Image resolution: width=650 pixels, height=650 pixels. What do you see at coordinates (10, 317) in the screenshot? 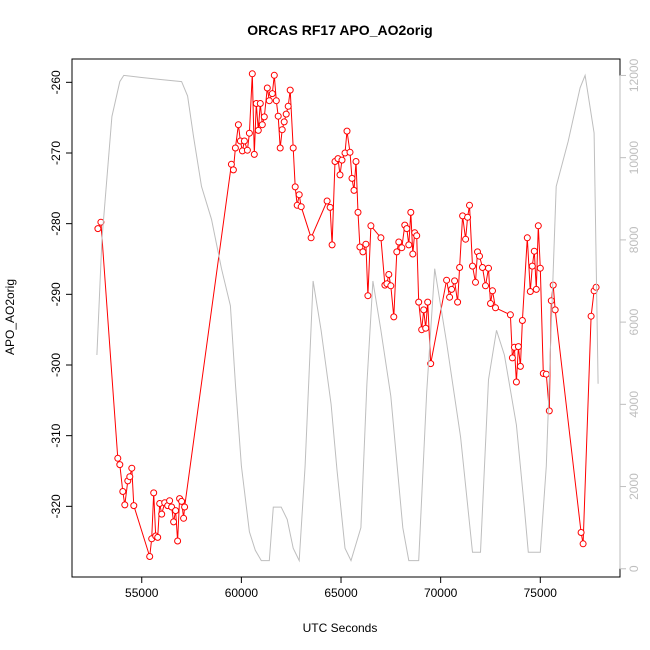
I see `y-axis-label: APO_AO2orig` at bounding box center [10, 317].